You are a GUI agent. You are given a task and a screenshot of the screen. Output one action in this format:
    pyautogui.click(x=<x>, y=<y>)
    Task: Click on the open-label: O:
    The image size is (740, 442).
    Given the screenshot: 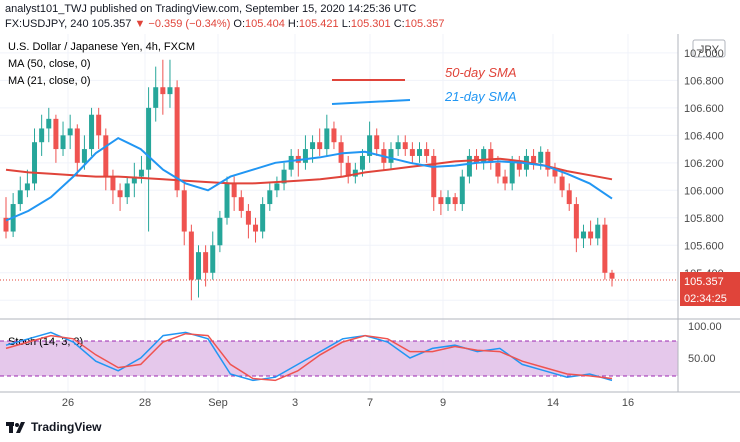 What is the action you would take?
    pyautogui.click(x=239, y=24)
    